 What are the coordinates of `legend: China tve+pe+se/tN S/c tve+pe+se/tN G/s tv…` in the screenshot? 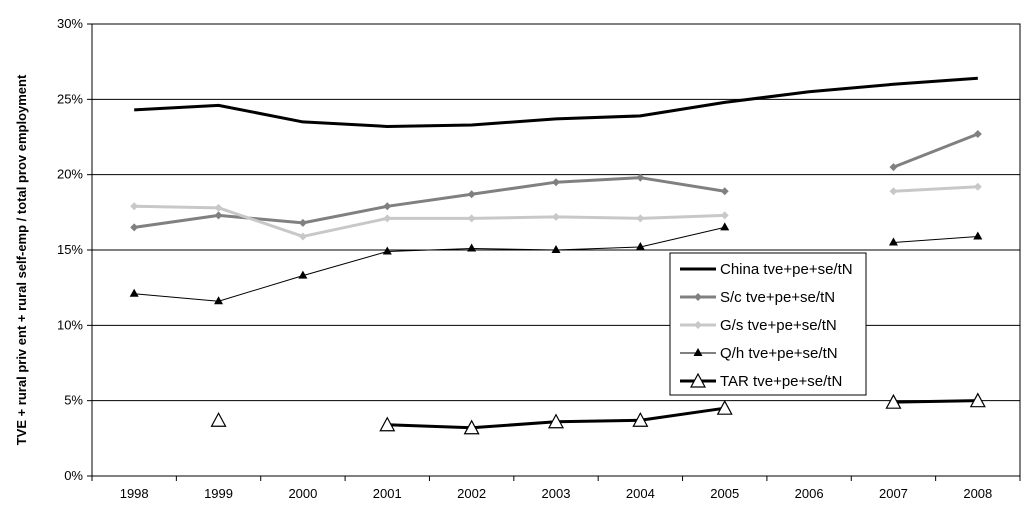 It's located at (768, 324).